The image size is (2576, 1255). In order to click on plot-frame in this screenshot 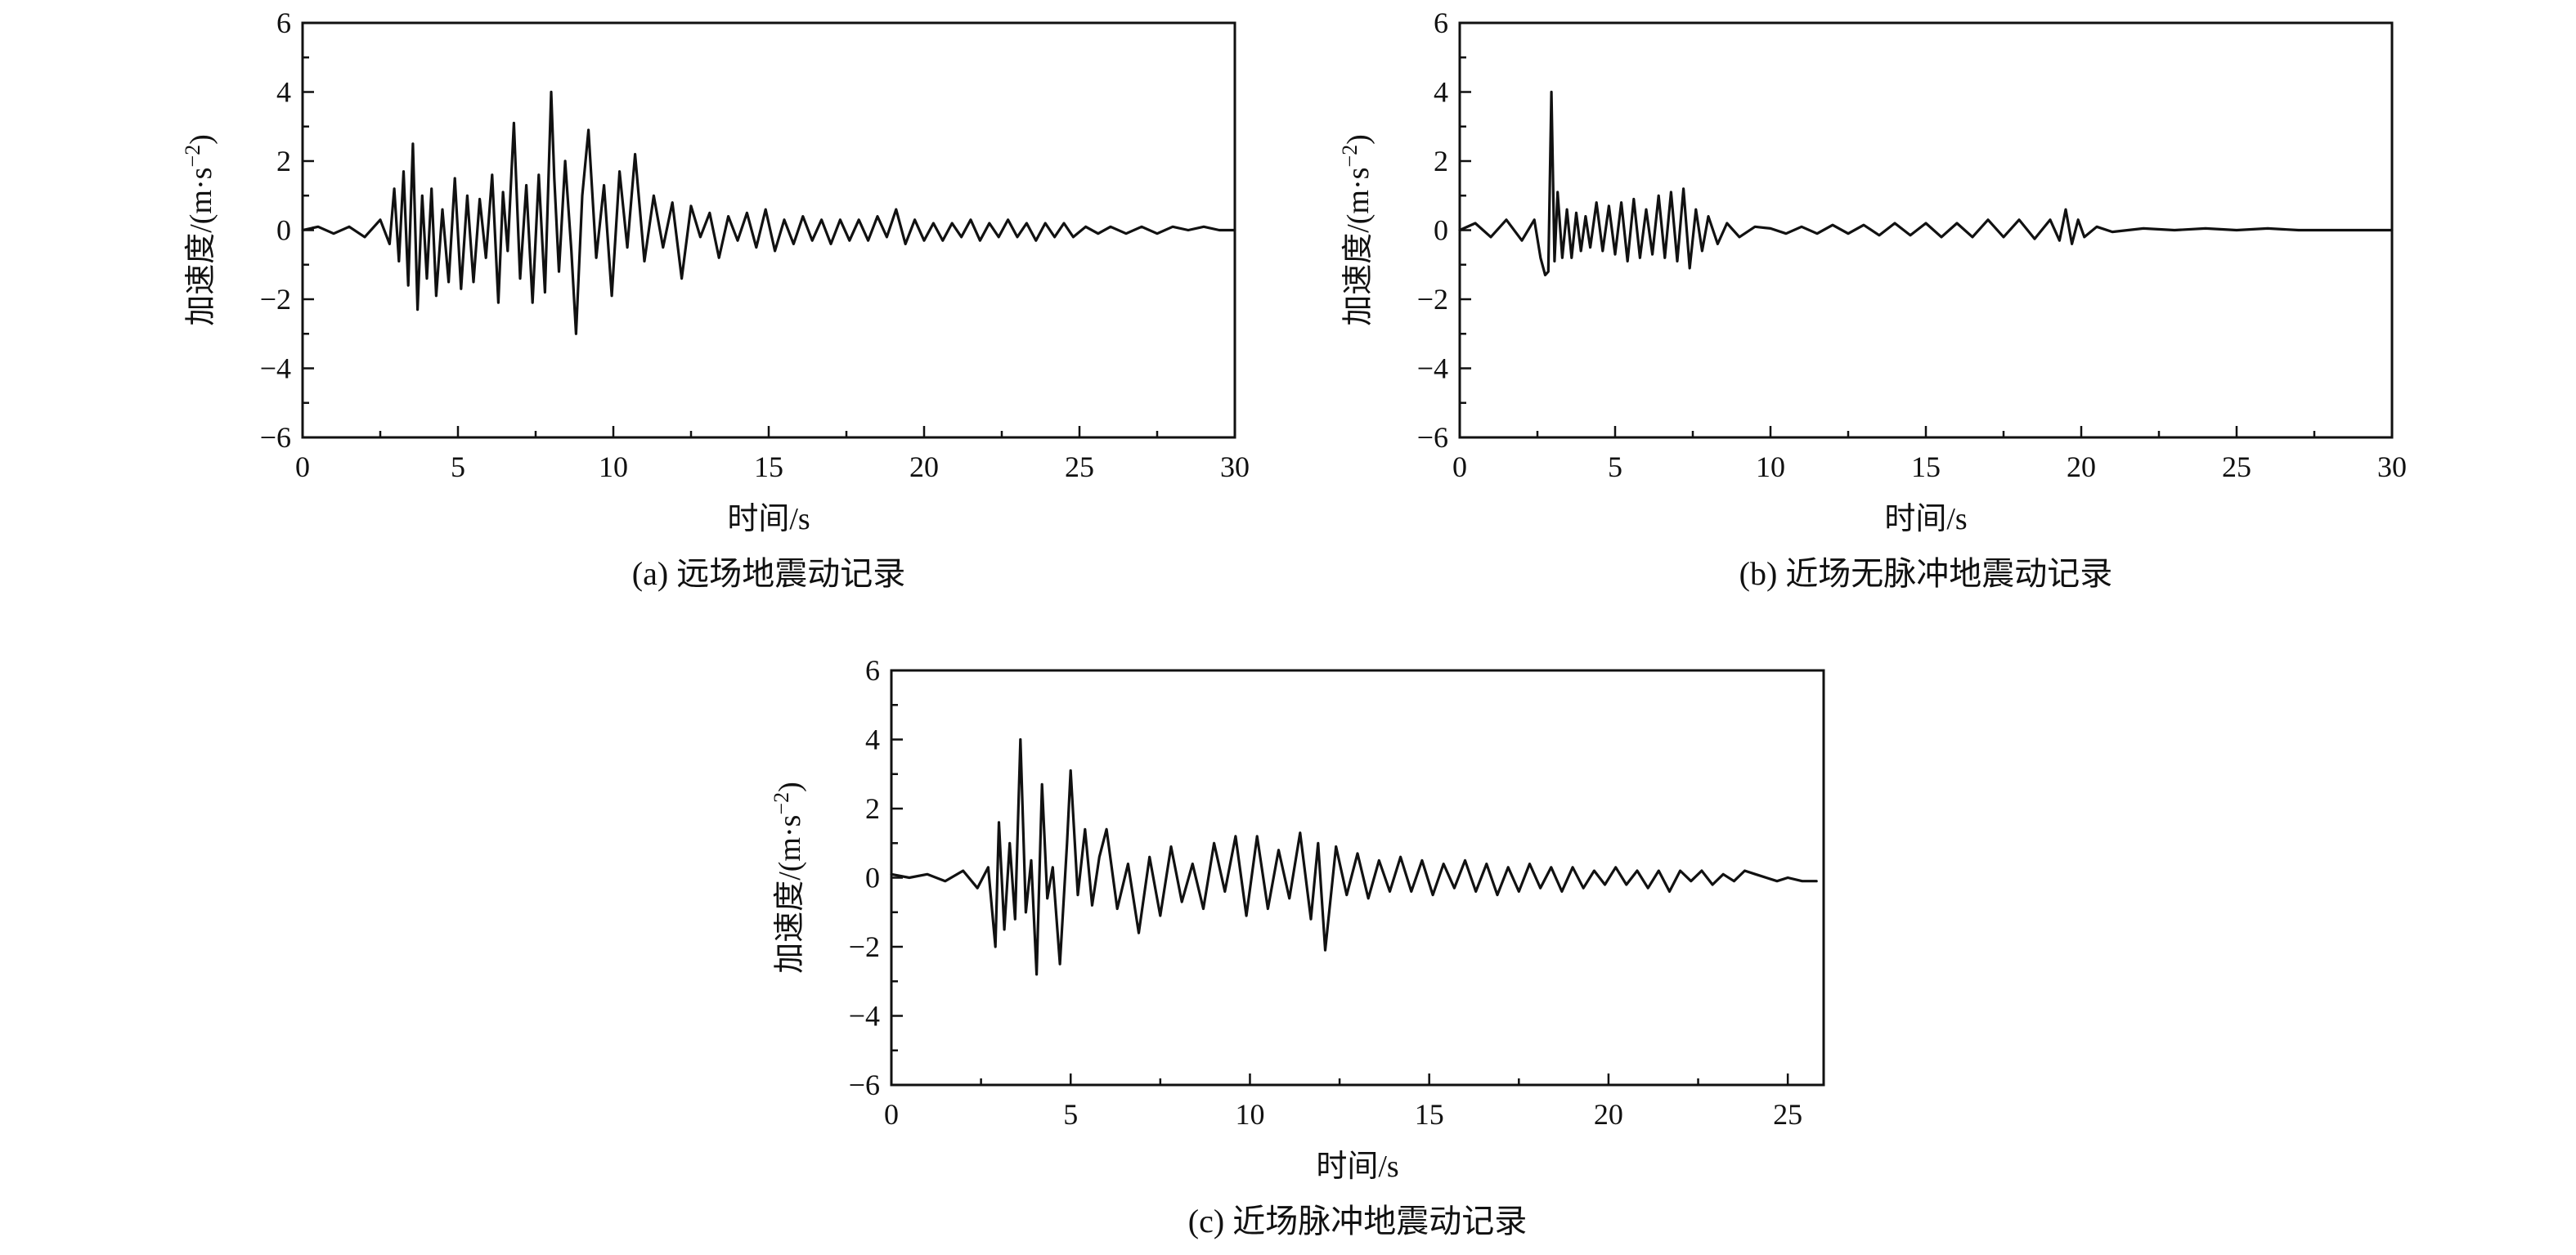, I will do `click(769, 230)`.